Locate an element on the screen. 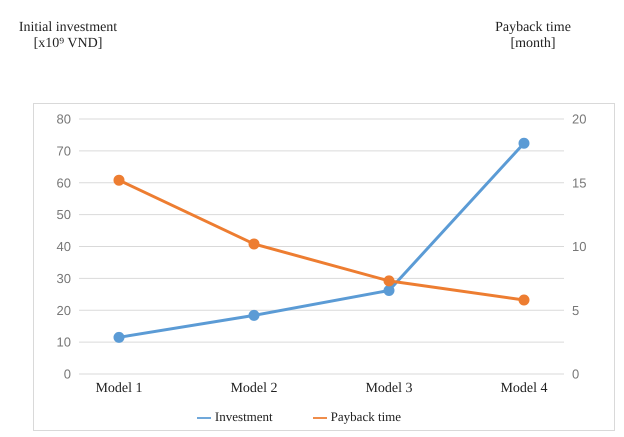 This screenshot has height=437, width=624. y-tick-label: 0 is located at coordinates (67, 374).